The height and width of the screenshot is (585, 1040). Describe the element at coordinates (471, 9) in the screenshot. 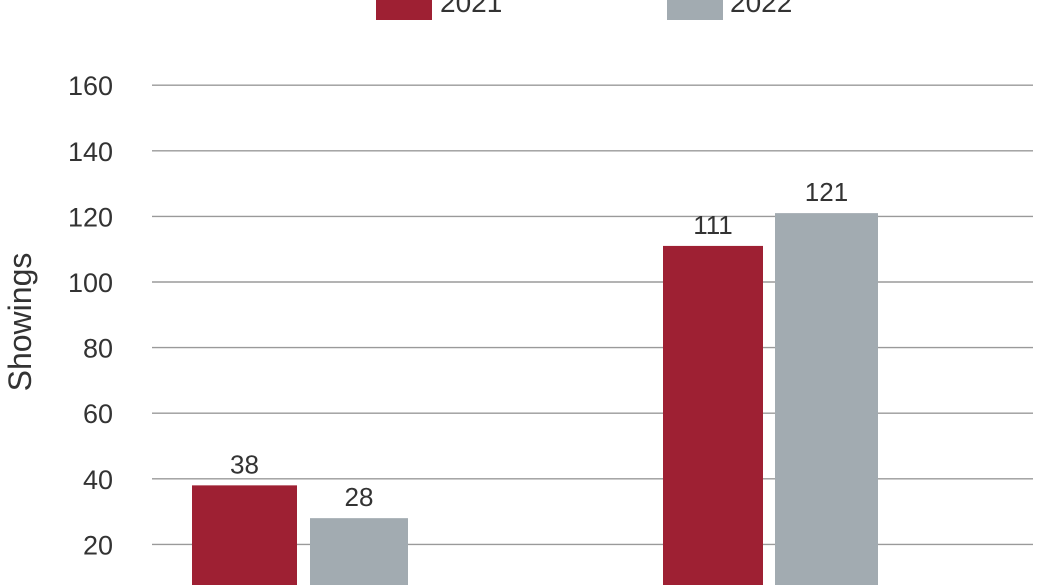

I see `legend-label-2021: 2021` at that location.